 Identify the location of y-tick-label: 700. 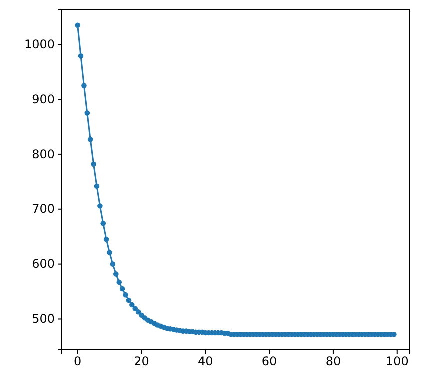
(43, 209).